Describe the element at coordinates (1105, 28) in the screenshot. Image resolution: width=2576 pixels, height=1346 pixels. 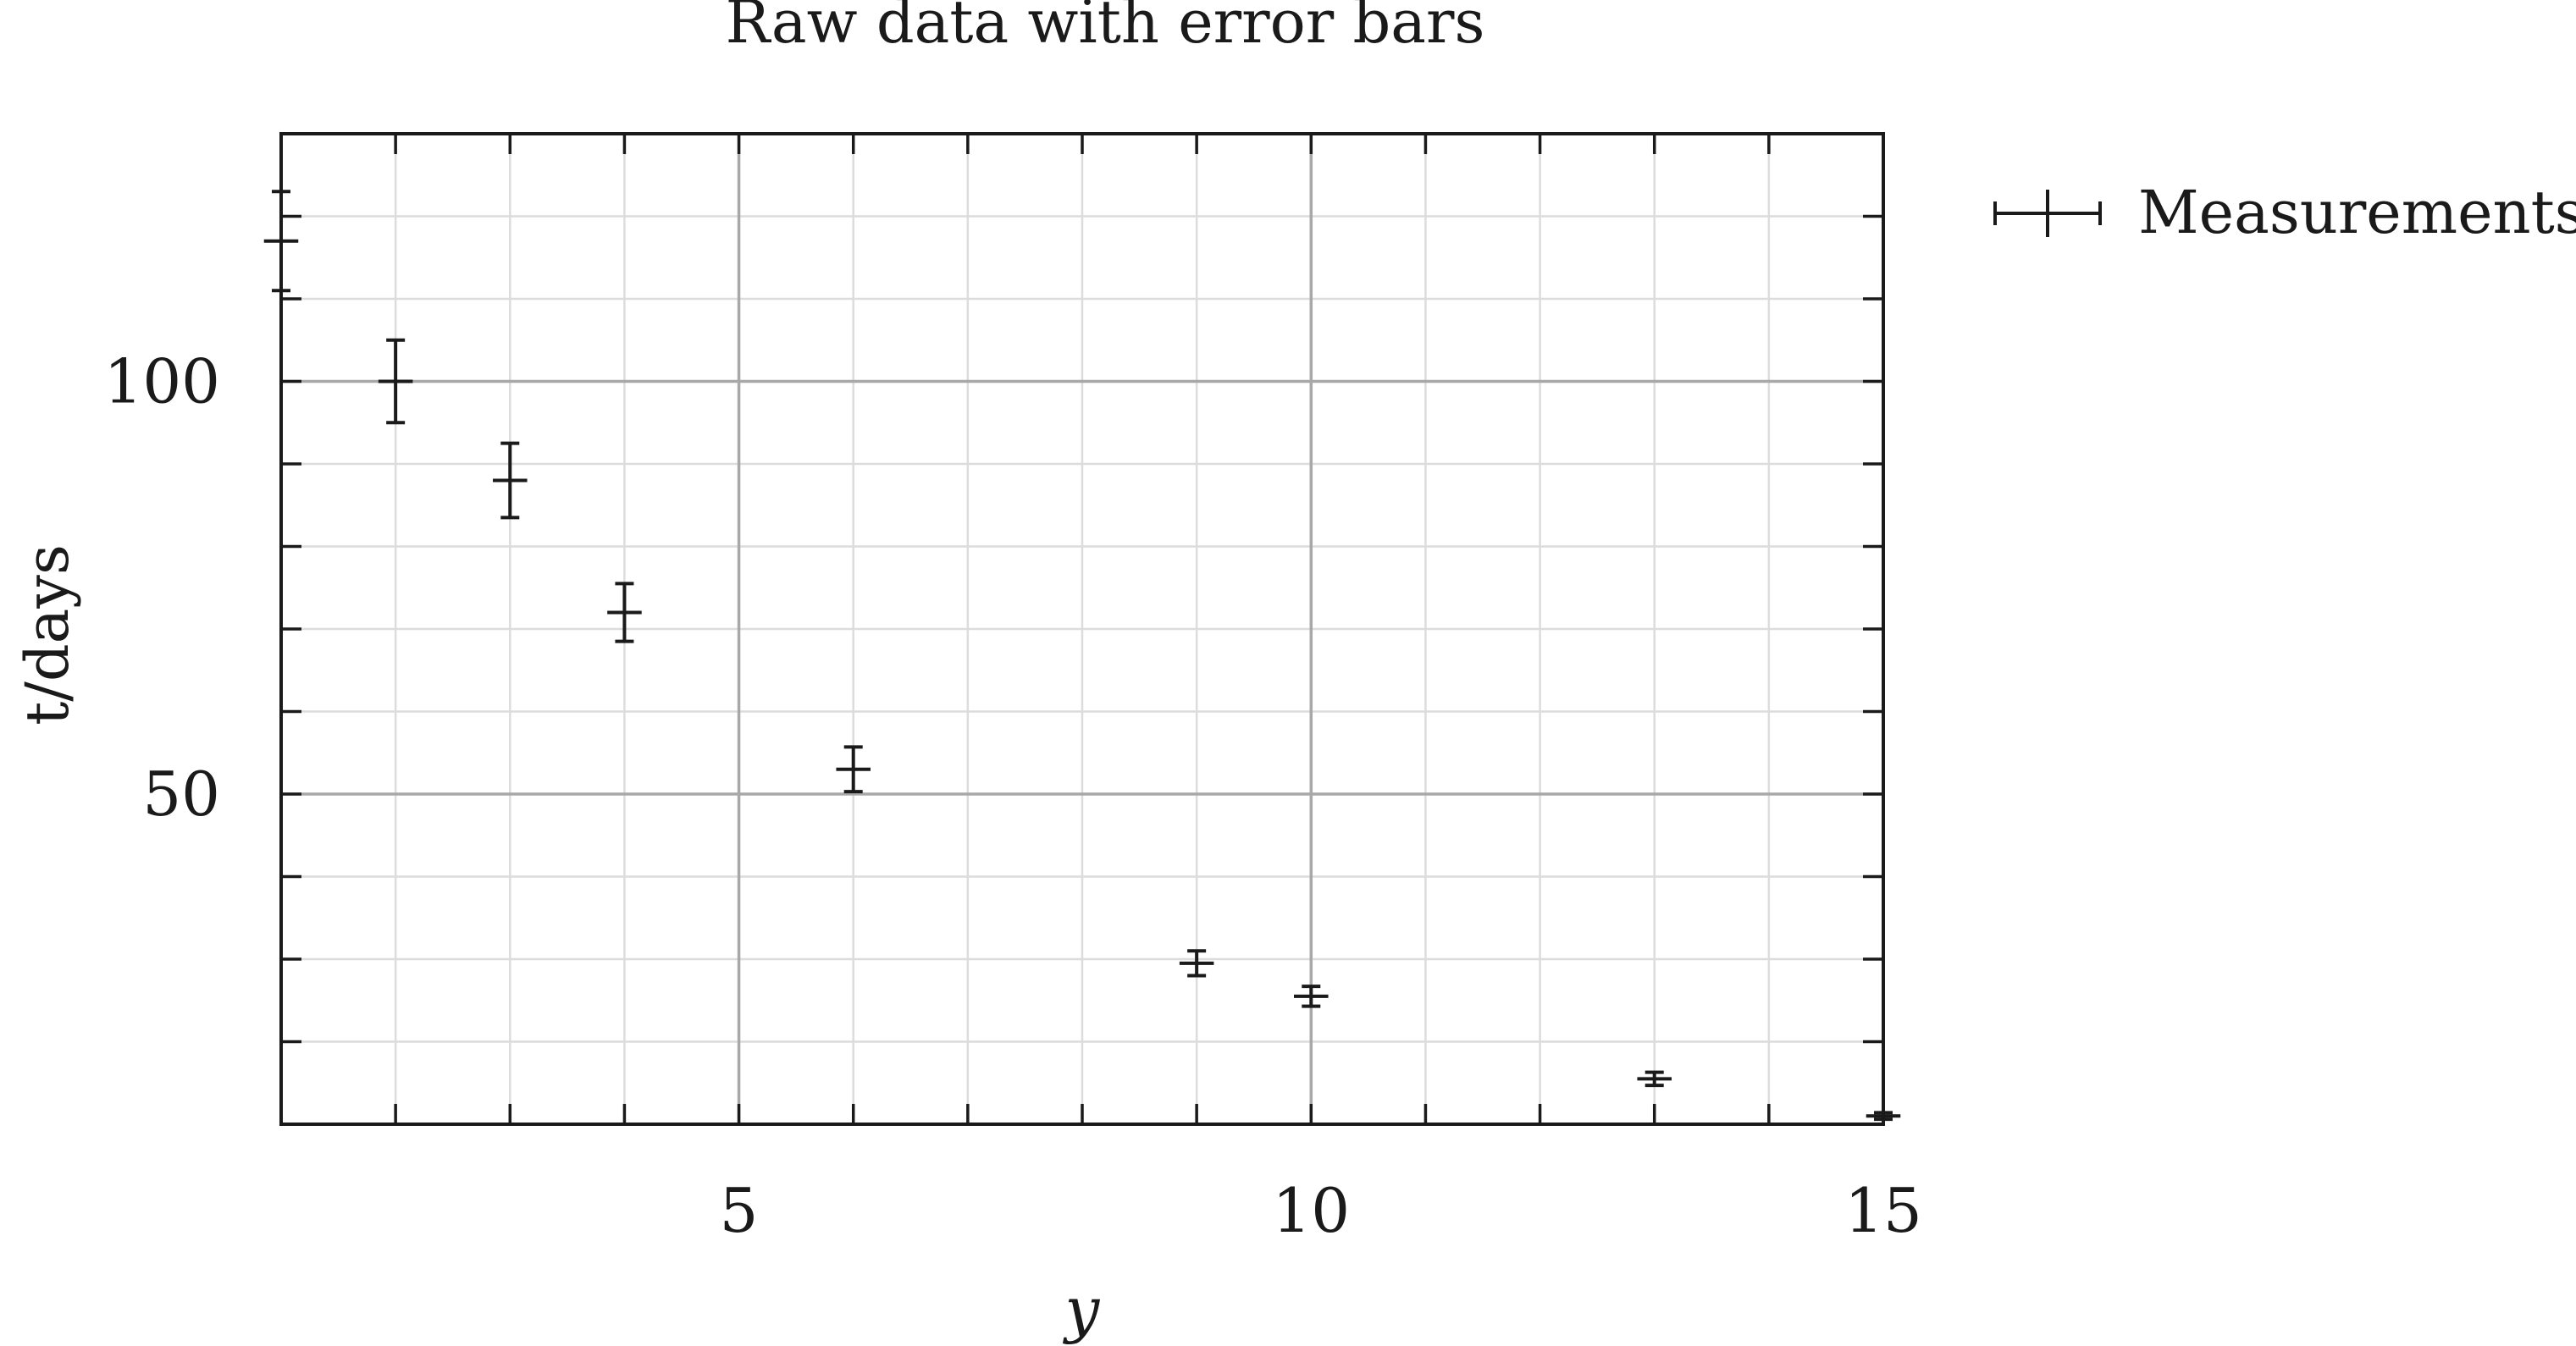
I see `chart-title: Raw data with error bars` at that location.